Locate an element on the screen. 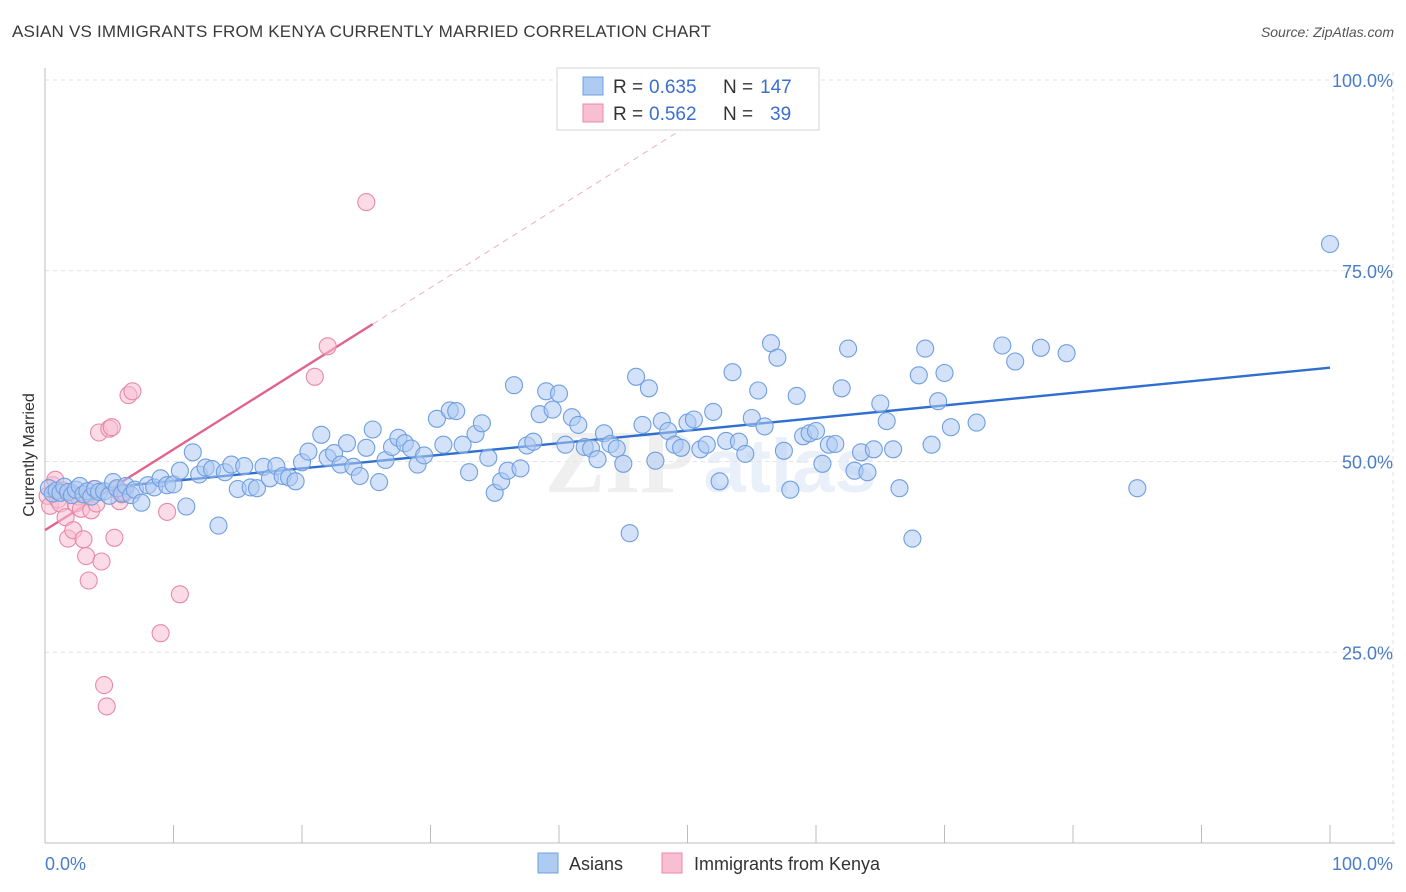 The image size is (1406, 892). y-tick-label-3: 100.0% is located at coordinates (1362, 81).